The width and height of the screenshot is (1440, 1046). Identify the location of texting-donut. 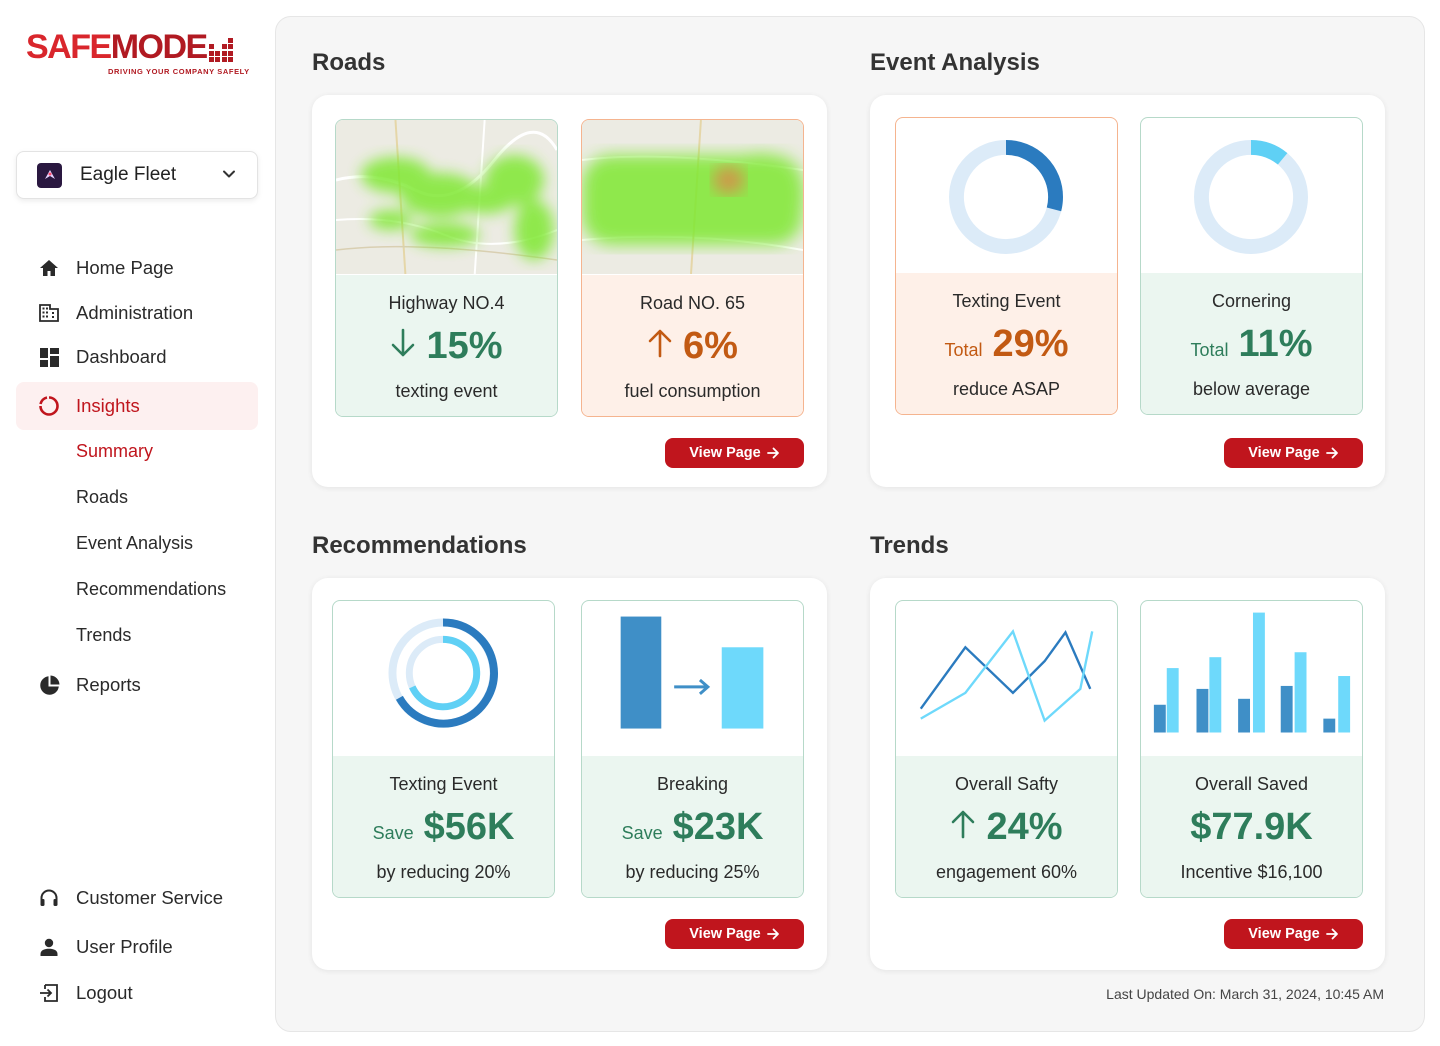
(1006, 195).